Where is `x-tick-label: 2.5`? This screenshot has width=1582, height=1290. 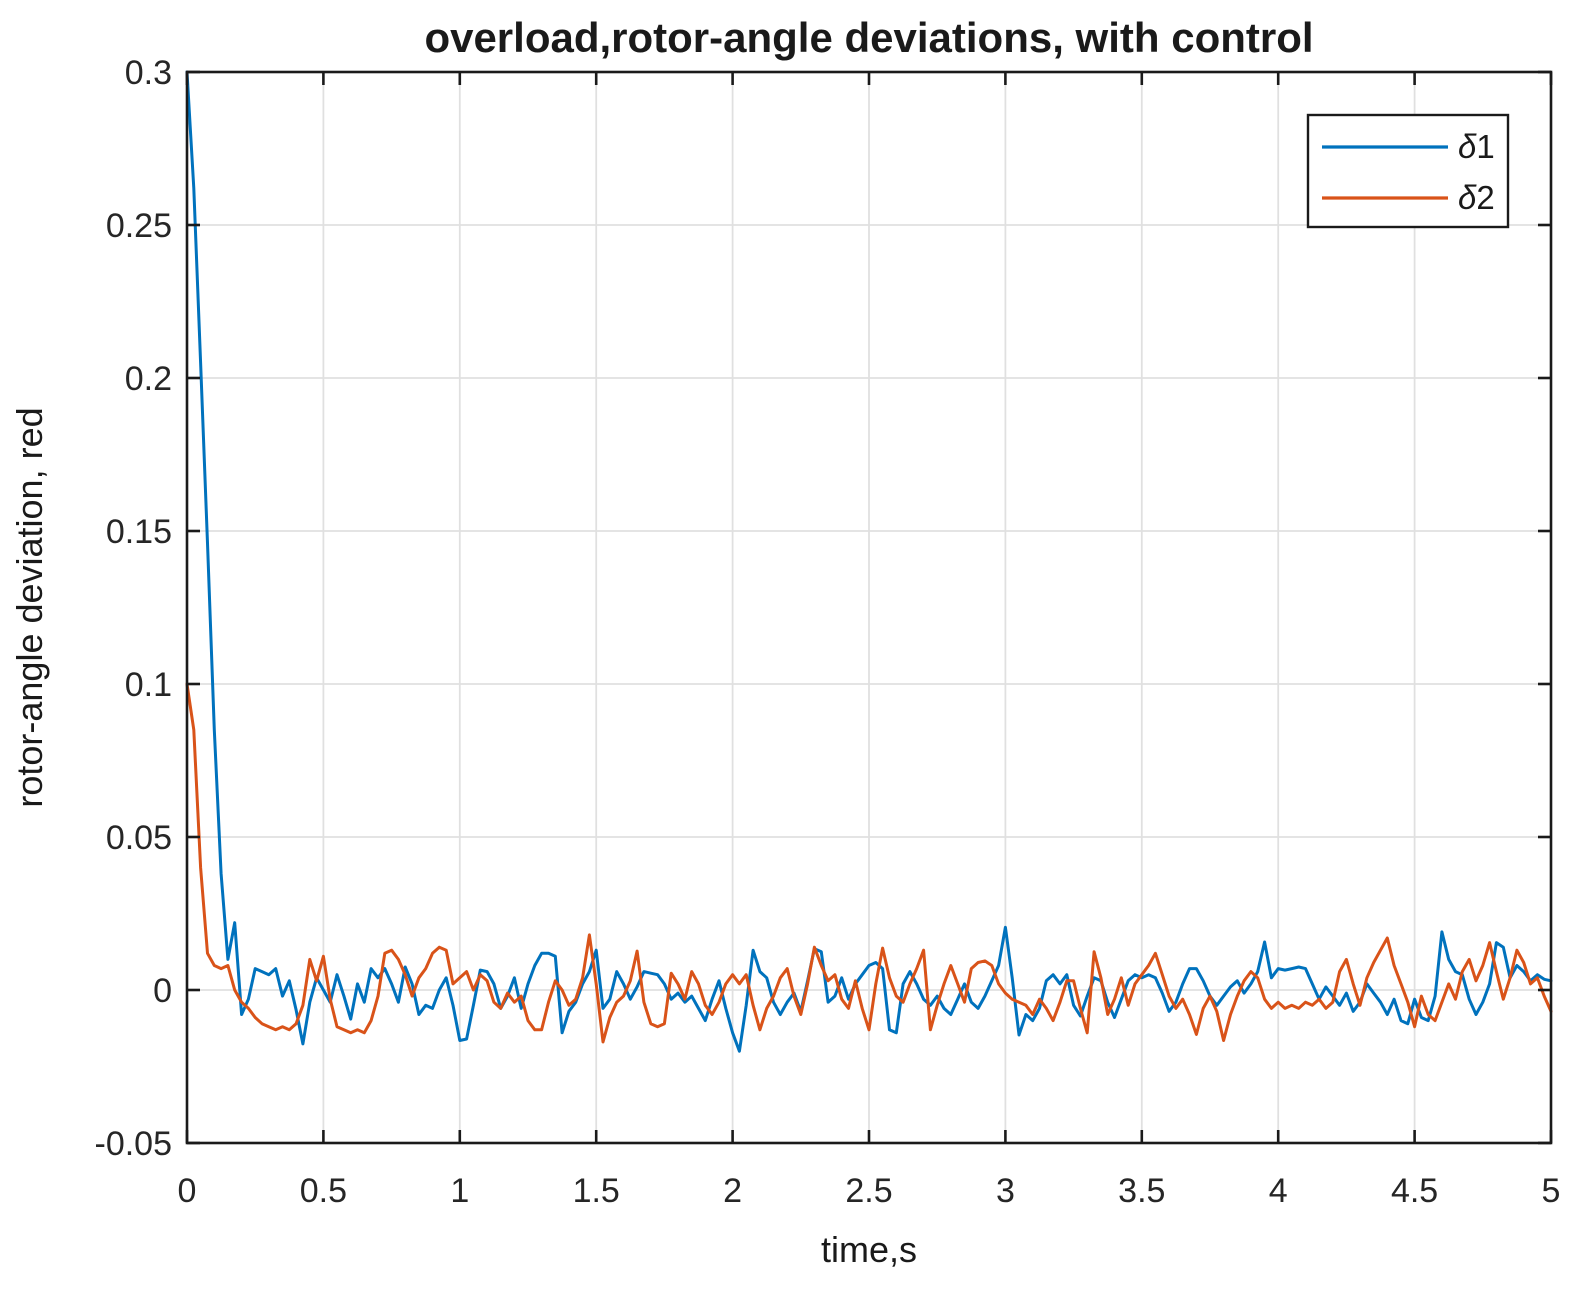
x-tick-label: 2.5 is located at coordinates (868, 1191).